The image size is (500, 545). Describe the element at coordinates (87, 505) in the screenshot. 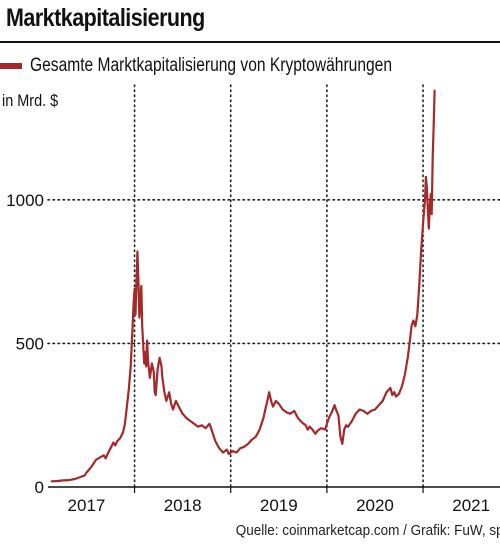

I see `x-tick-label: 2017` at that location.